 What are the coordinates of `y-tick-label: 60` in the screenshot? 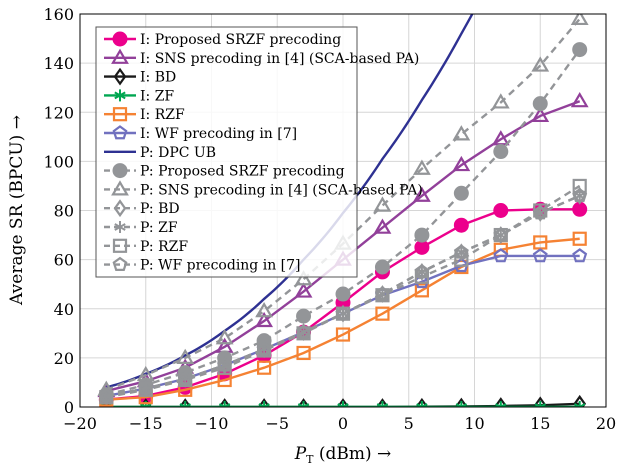 It's located at (64, 260).